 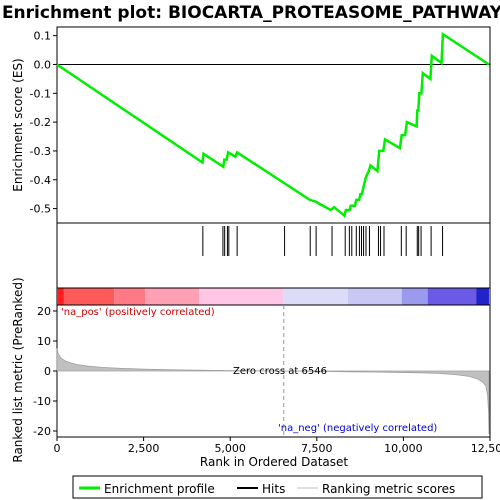 I want to click on neg-correlated-label: 'na_neg' (negatively correlated), so click(x=357, y=428).